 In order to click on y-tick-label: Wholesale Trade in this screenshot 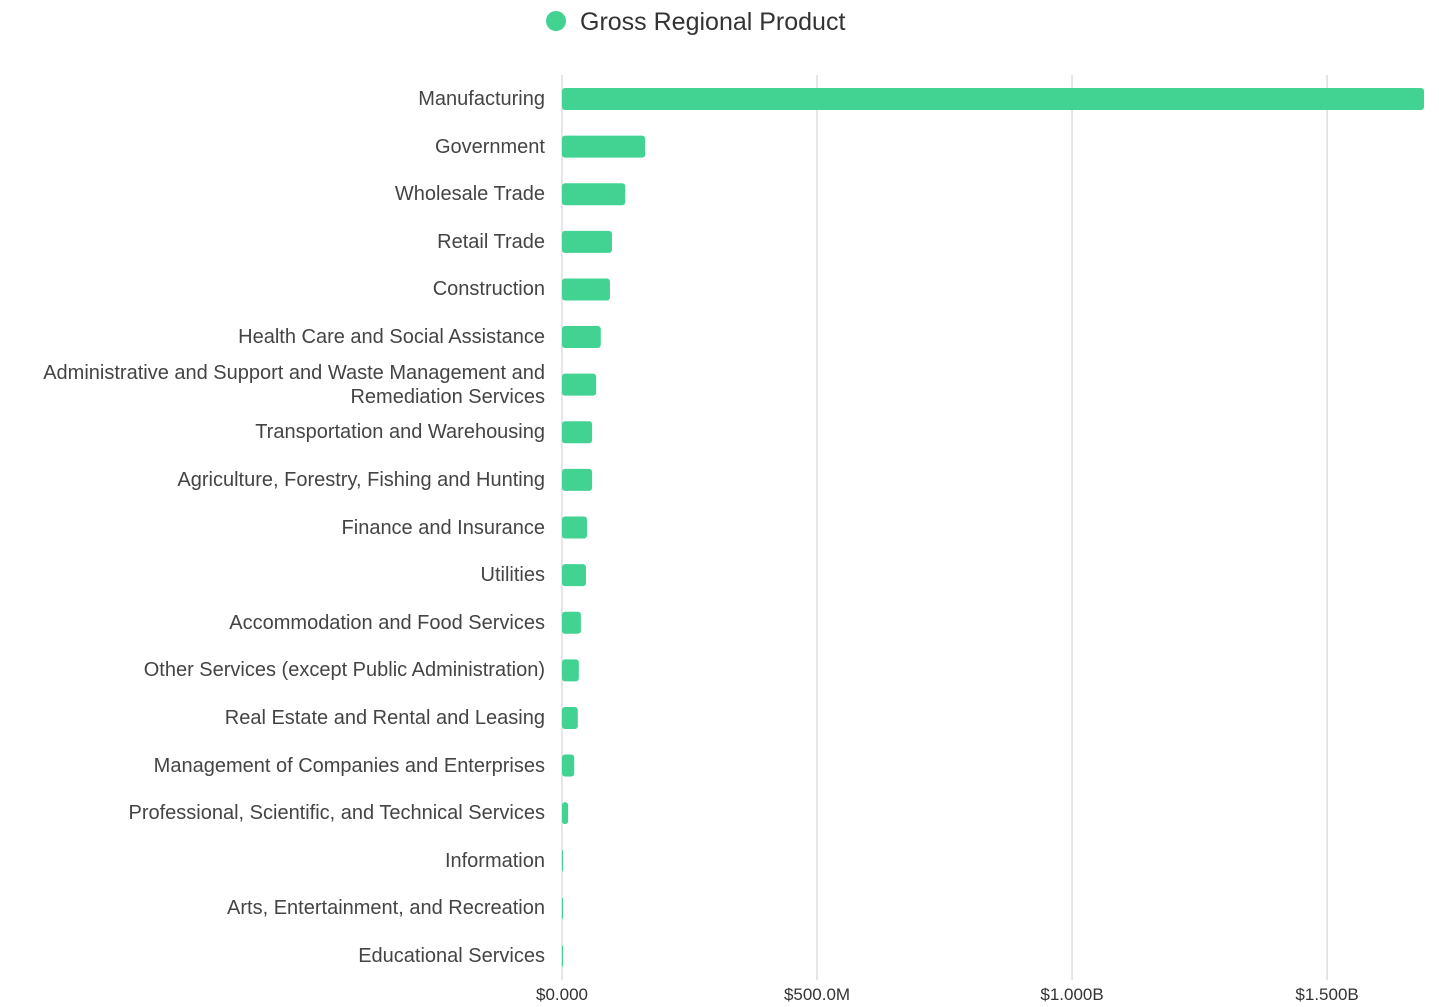, I will do `click(469, 194)`.